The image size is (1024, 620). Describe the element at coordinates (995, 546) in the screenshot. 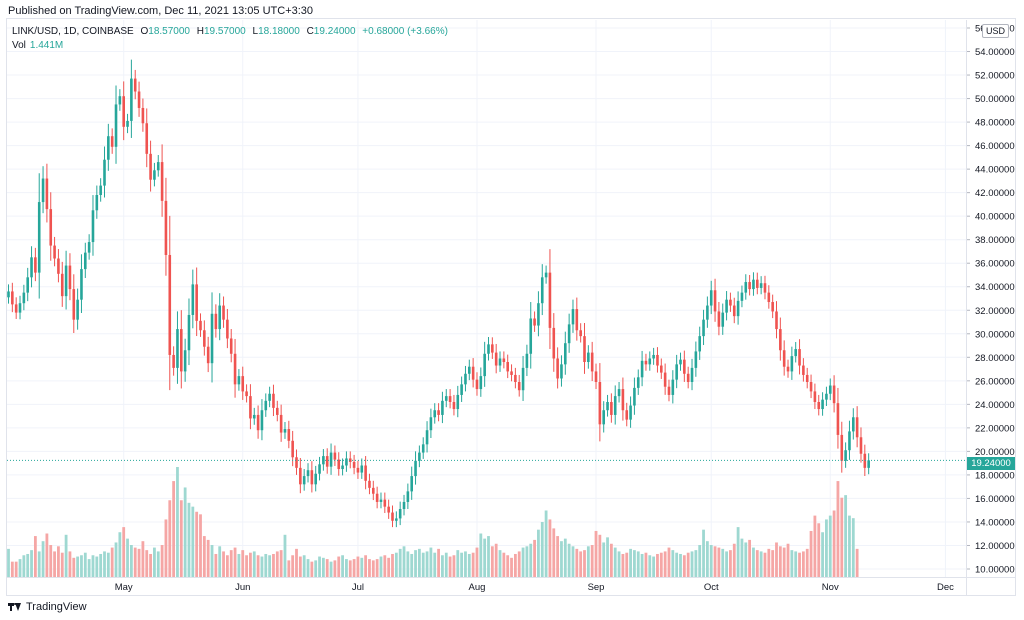

I see `y-tick-label: 12.00000` at that location.